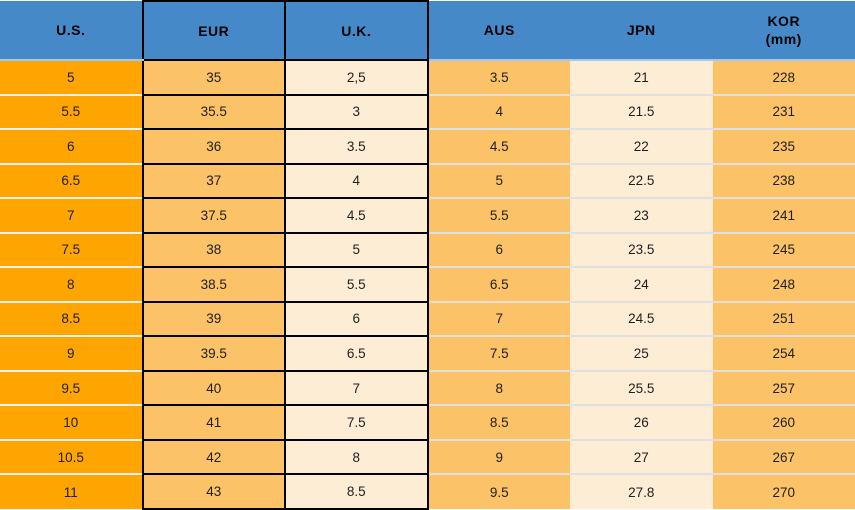 The image size is (855, 510). What do you see at coordinates (783, 491) in the screenshot?
I see `cell-r13-c5: 270` at bounding box center [783, 491].